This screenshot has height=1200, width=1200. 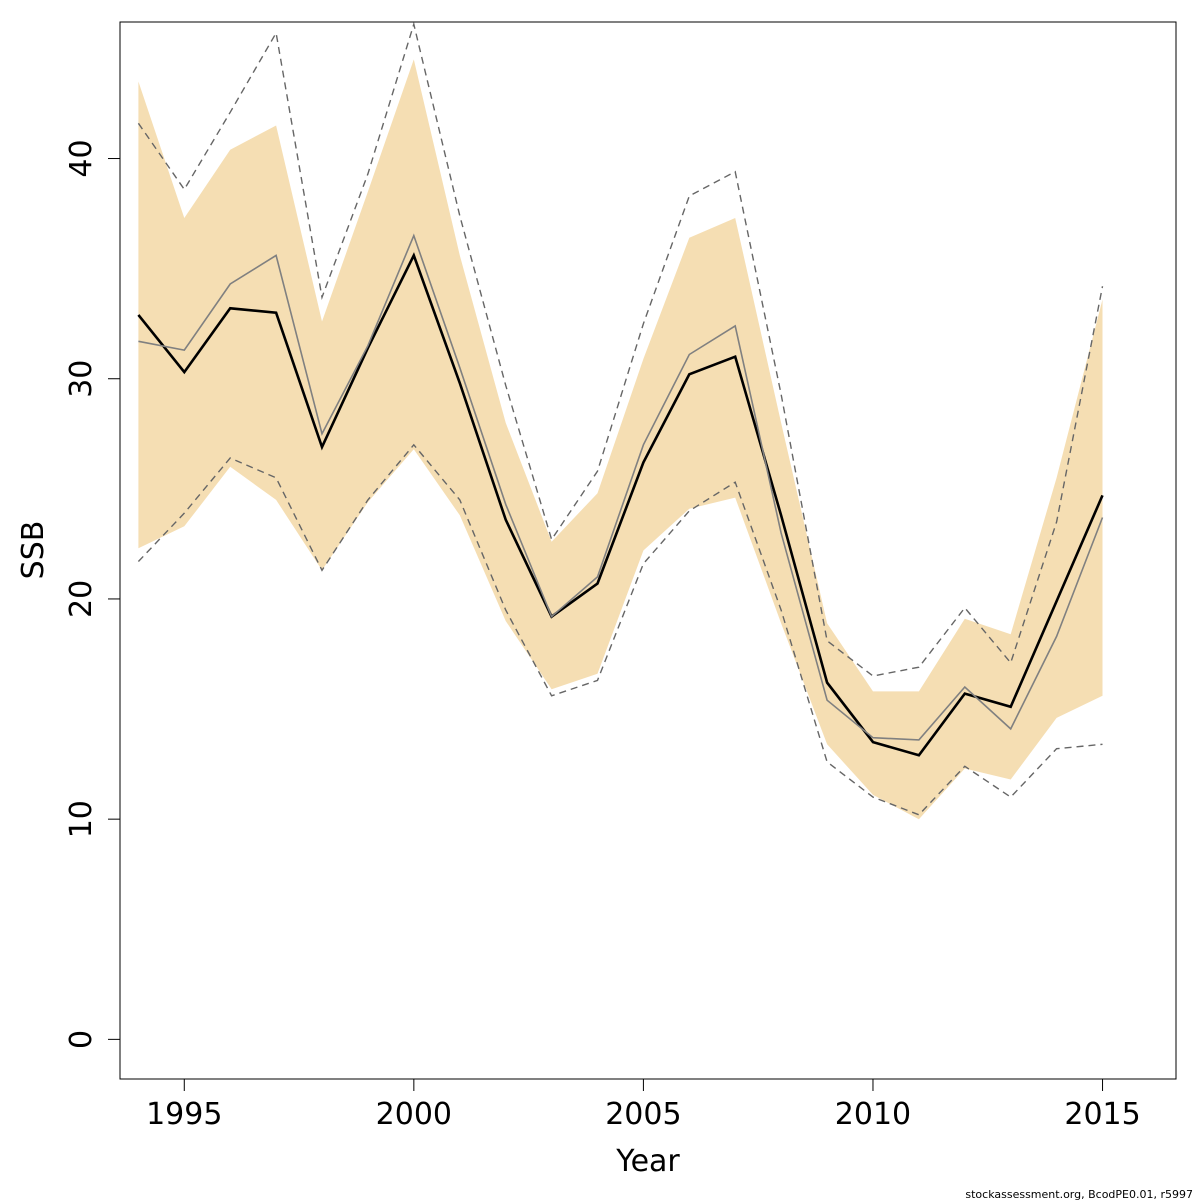 I want to click on y-tick-label: 10, so click(x=81, y=819).